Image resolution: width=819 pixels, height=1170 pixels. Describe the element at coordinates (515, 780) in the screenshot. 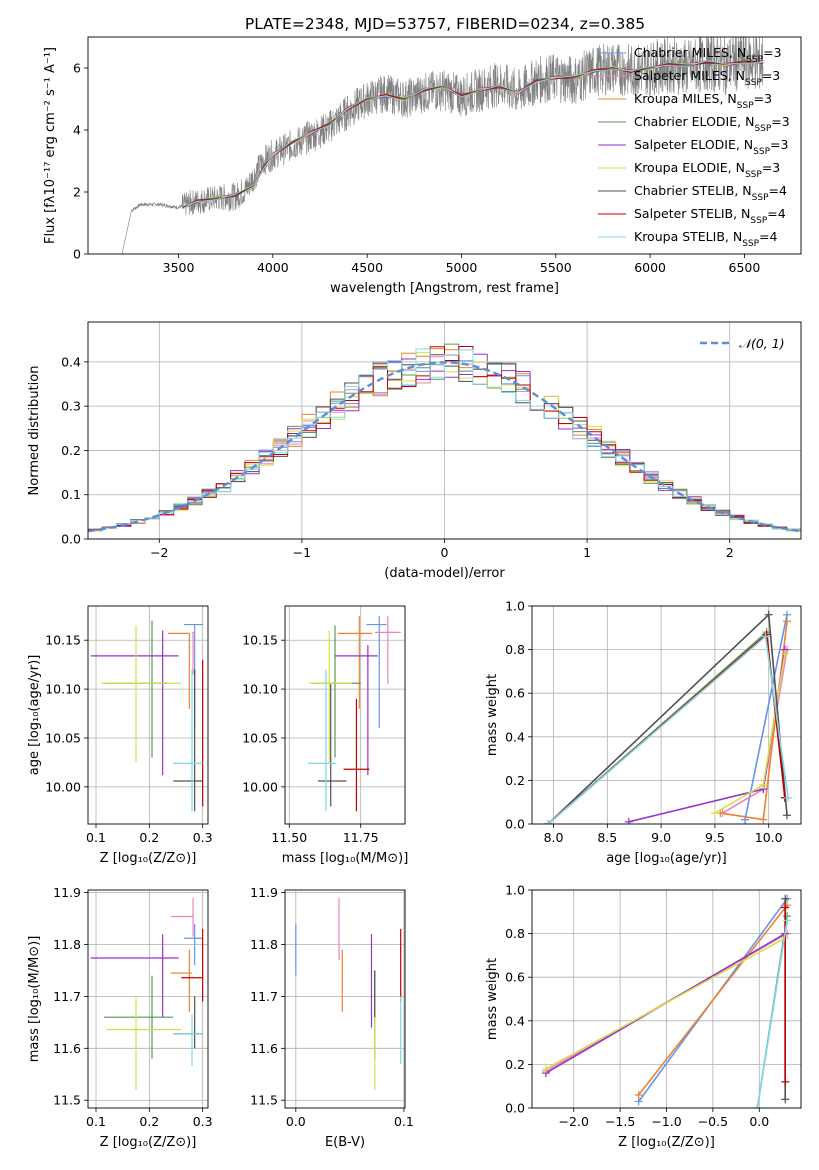

I see `massweight-vs-age-y-tick-label: 0.2` at that location.